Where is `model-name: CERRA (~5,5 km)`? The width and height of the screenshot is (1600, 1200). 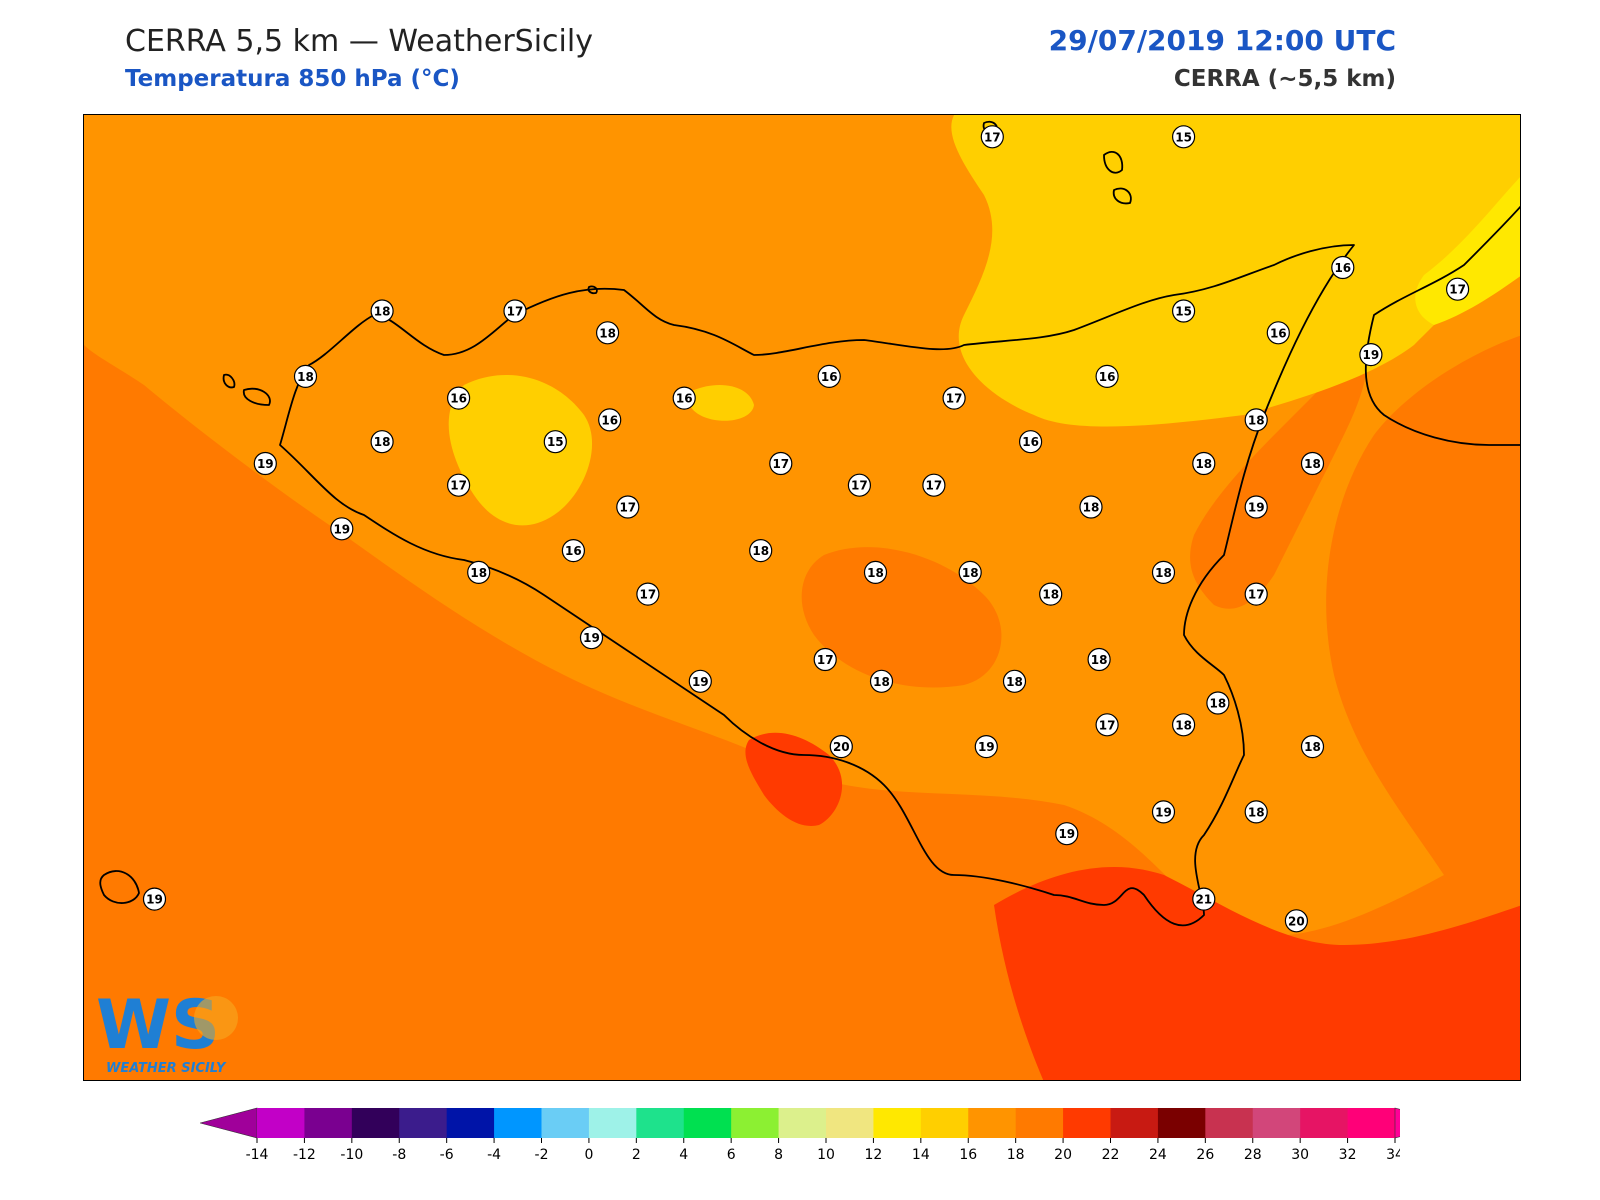
model-name: CERRA (~5,5 km) is located at coordinates (1284, 79).